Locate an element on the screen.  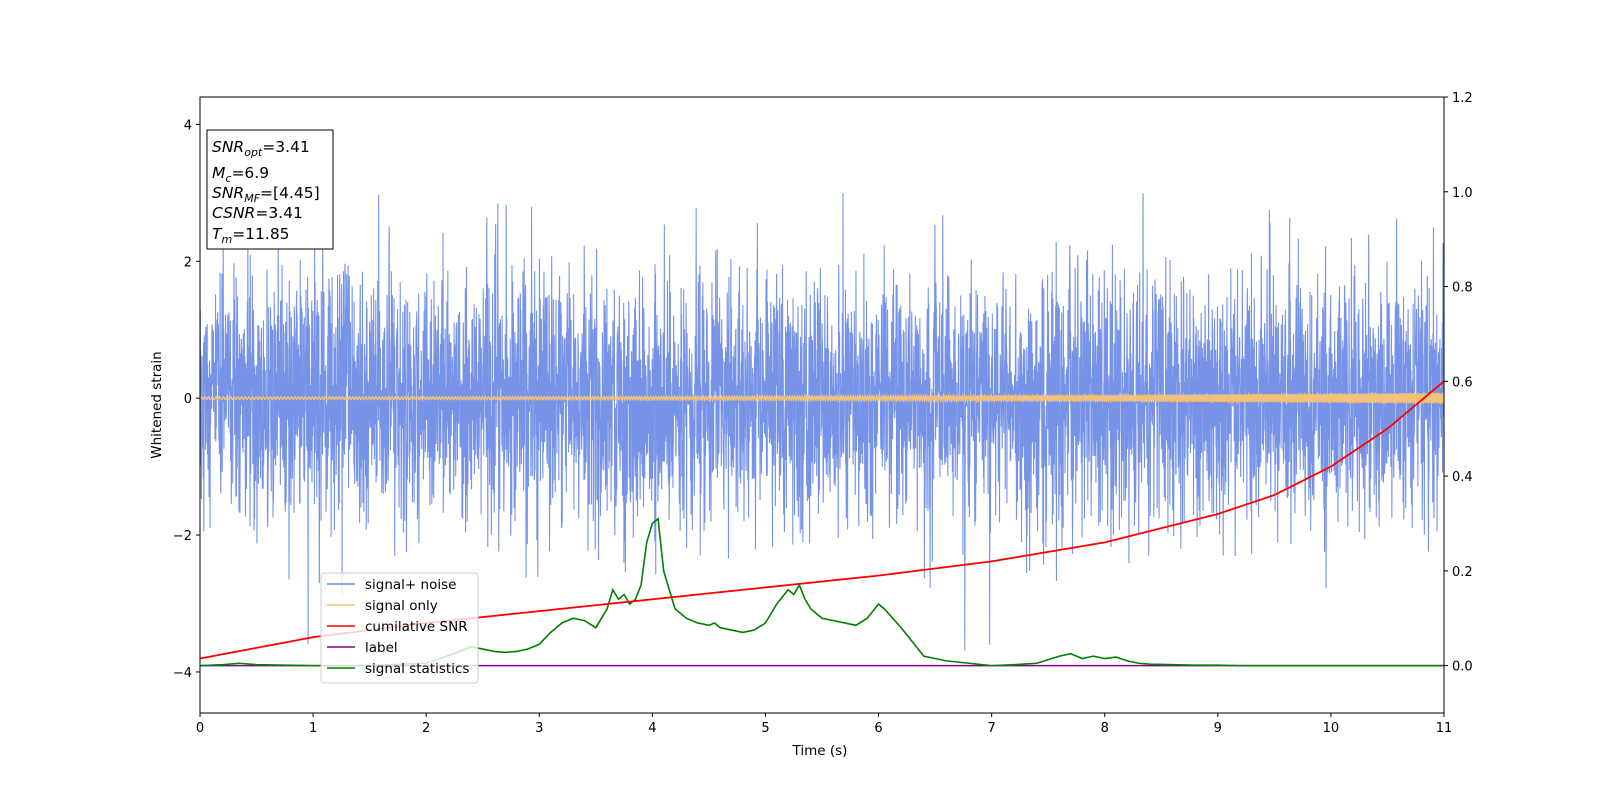
info-box-frame is located at coordinates (270, 189).